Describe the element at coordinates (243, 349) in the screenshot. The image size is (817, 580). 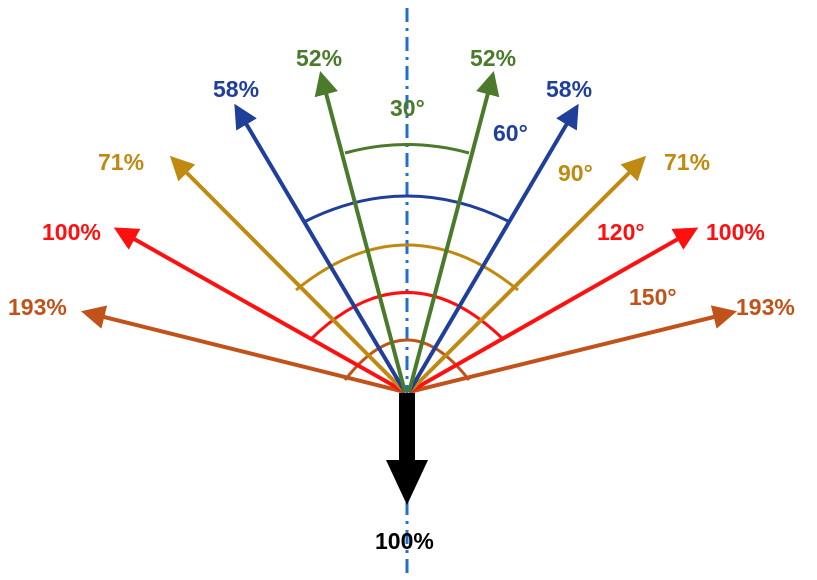
I see `leg-150-left` at that location.